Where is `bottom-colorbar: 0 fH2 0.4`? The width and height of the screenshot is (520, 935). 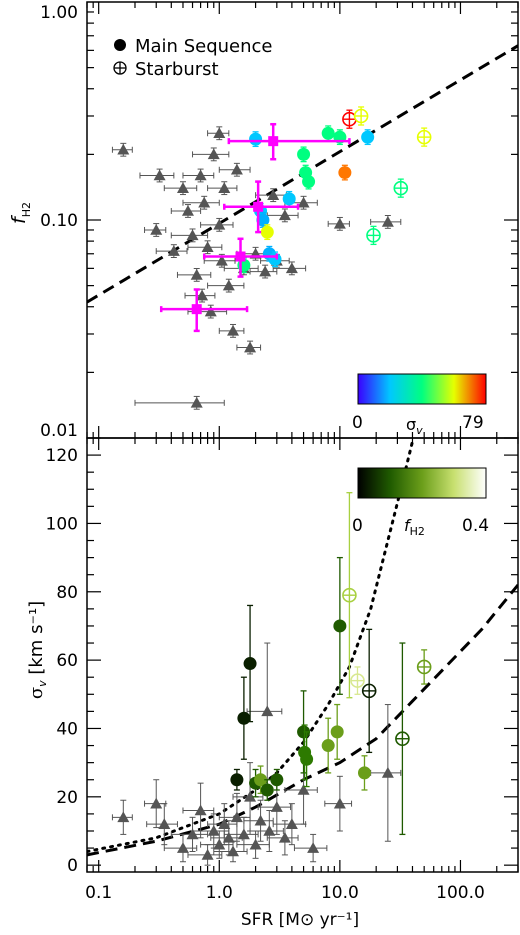 bottom-colorbar: 0 fH2 0.4 is located at coordinates (420, 502).